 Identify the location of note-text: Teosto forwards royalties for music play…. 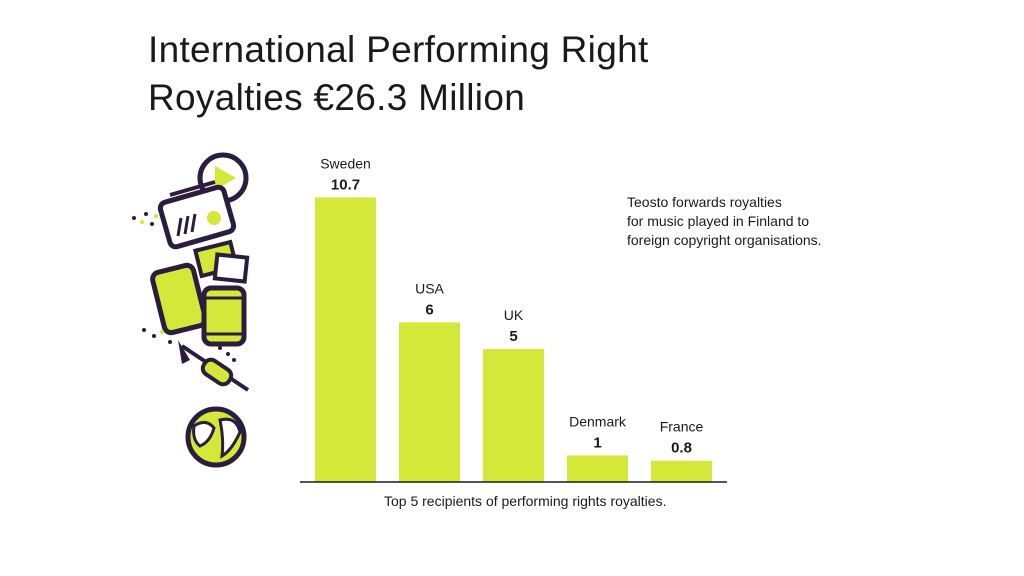
(757, 221).